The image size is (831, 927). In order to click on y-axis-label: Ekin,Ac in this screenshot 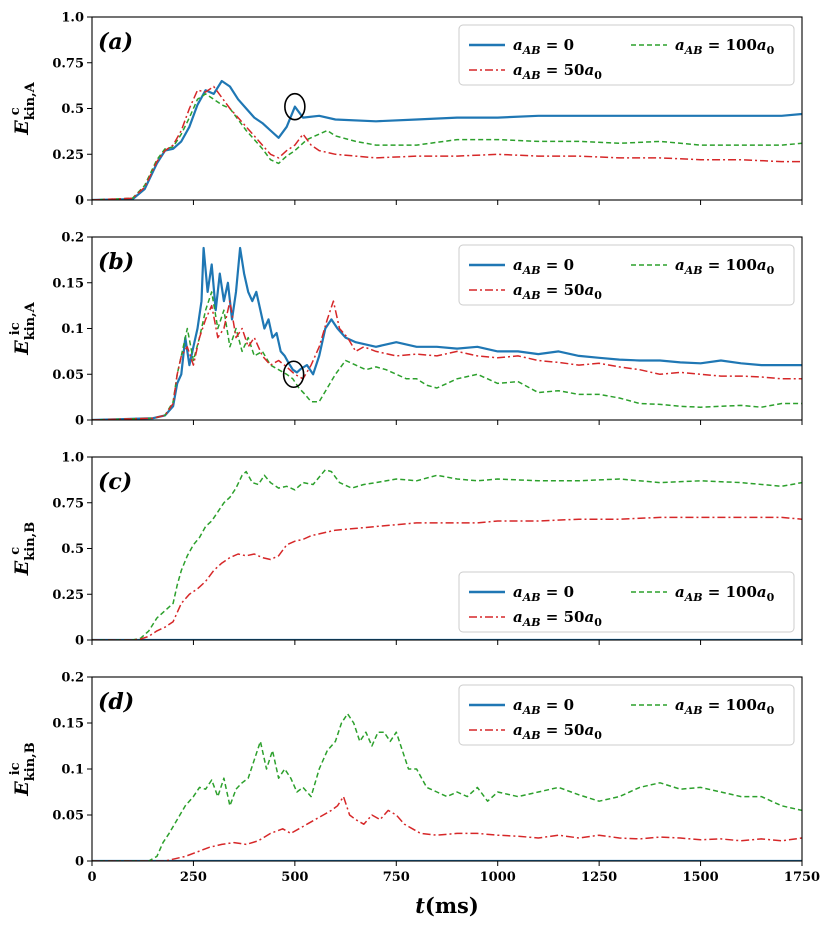, I will do `click(23, 108)`.